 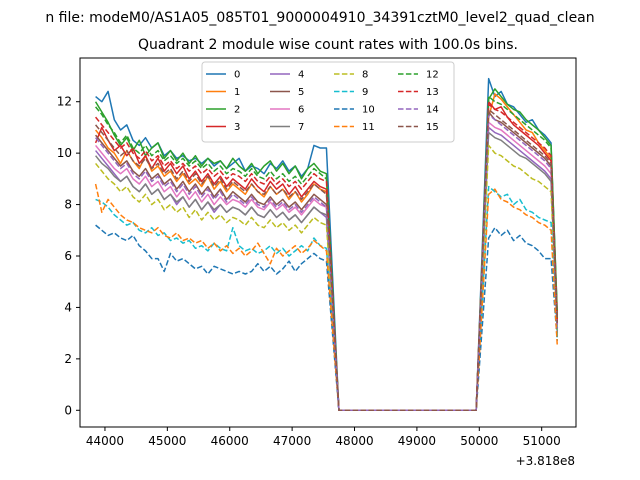 I want to click on legend-label-4: 4, so click(x=301, y=75).